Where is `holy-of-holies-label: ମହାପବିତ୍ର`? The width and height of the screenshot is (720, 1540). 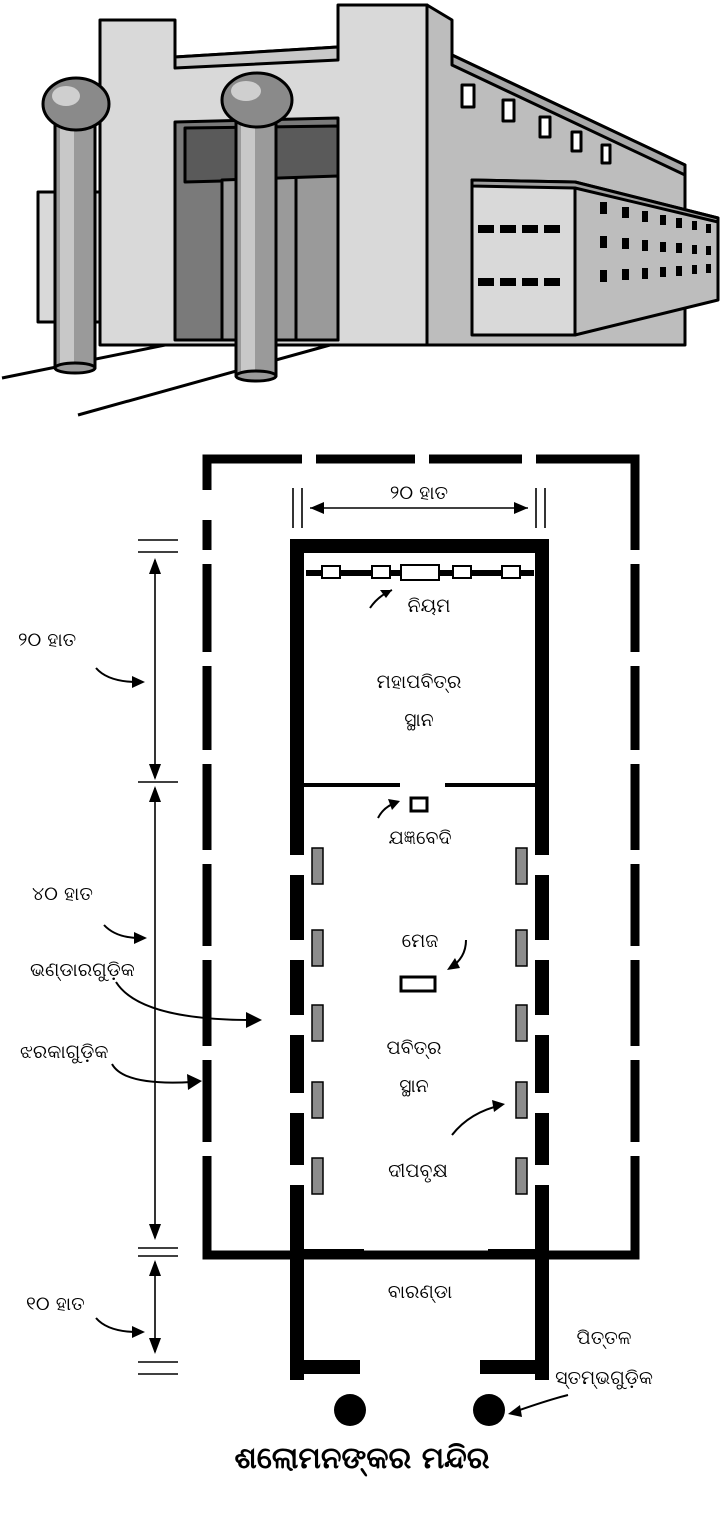
holy-of-holies-label: ମହାପବିତ୍ର is located at coordinates (419, 682).